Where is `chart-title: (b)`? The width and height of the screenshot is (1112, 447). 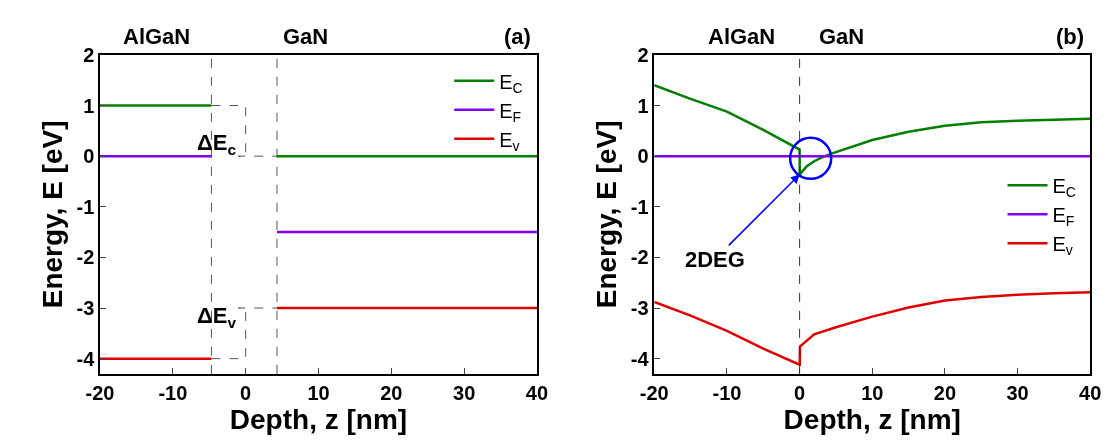 chart-title: (b) is located at coordinates (1070, 36).